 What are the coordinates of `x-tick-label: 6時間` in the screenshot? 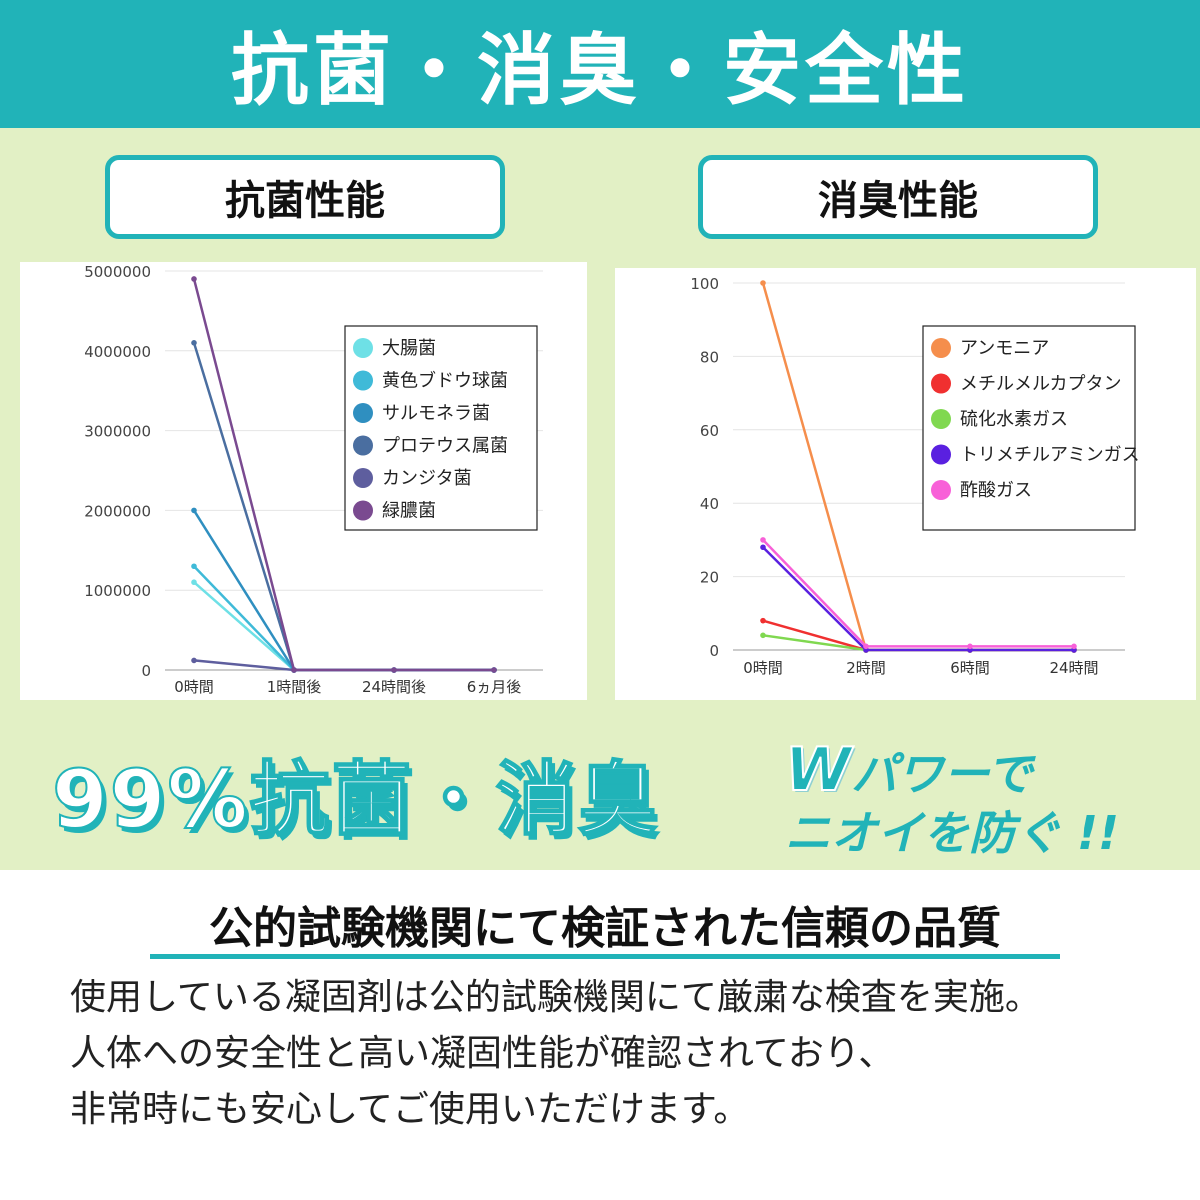 It's located at (970, 668).